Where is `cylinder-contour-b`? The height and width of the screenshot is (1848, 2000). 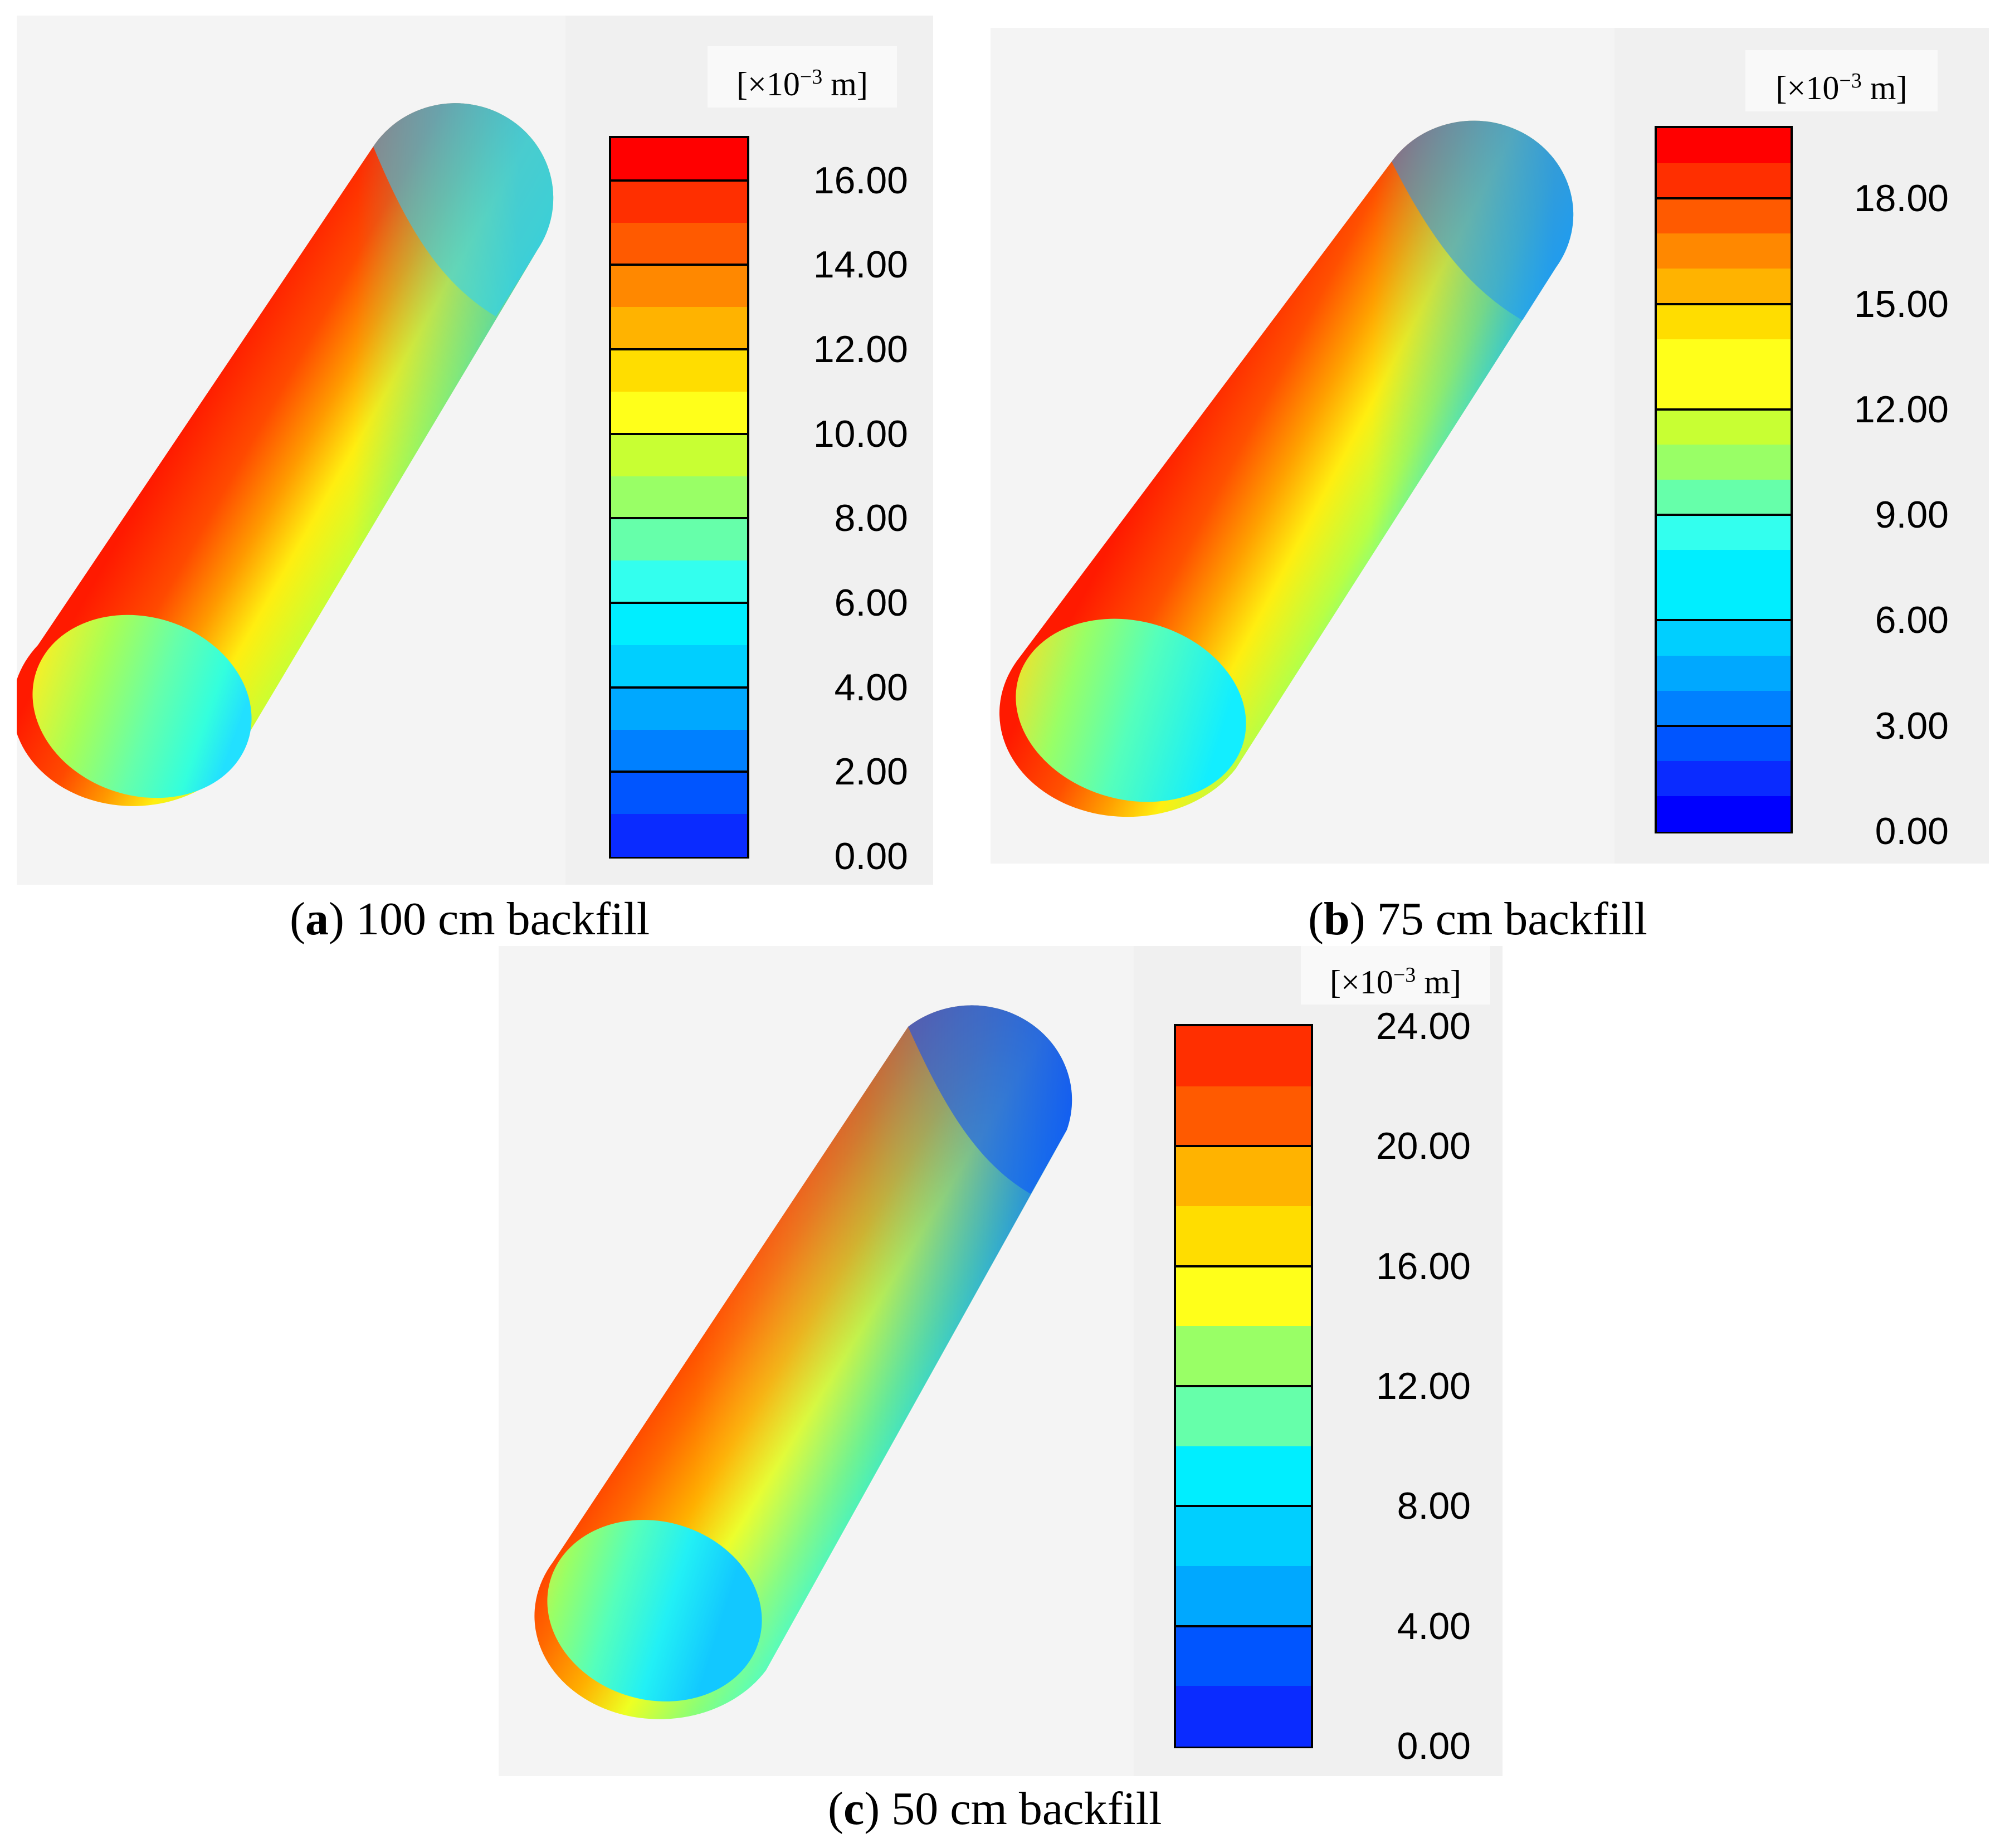
cylinder-contour-b is located at coordinates (1286, 469).